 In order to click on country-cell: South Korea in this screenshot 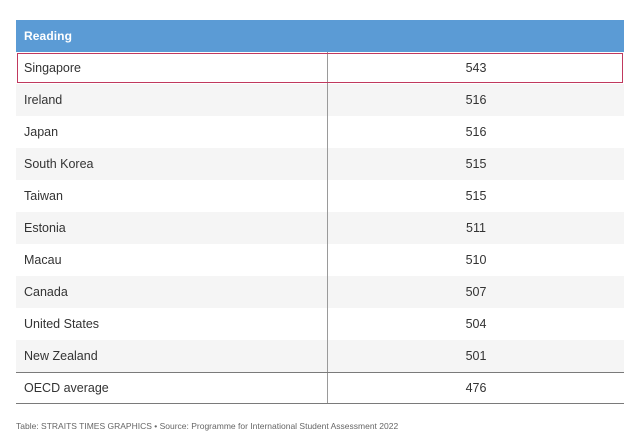, I will do `click(172, 164)`.